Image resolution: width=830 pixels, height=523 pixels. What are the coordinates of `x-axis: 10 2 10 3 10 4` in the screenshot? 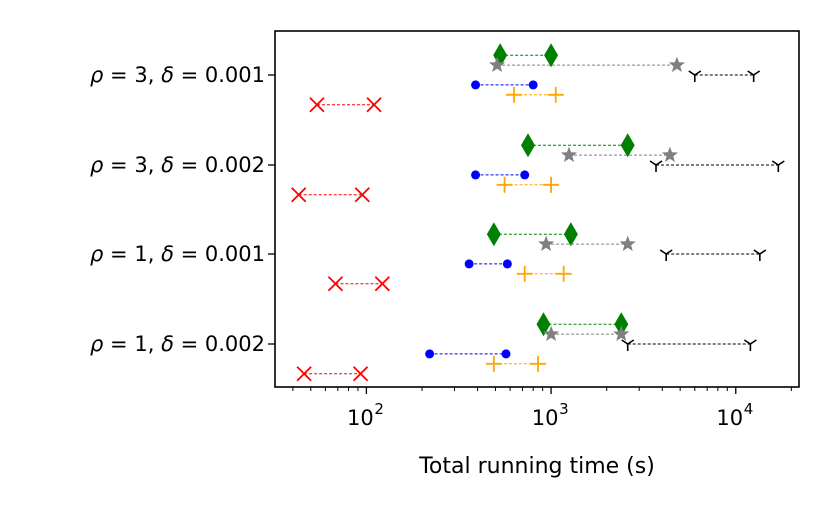 It's located at (542, 408).